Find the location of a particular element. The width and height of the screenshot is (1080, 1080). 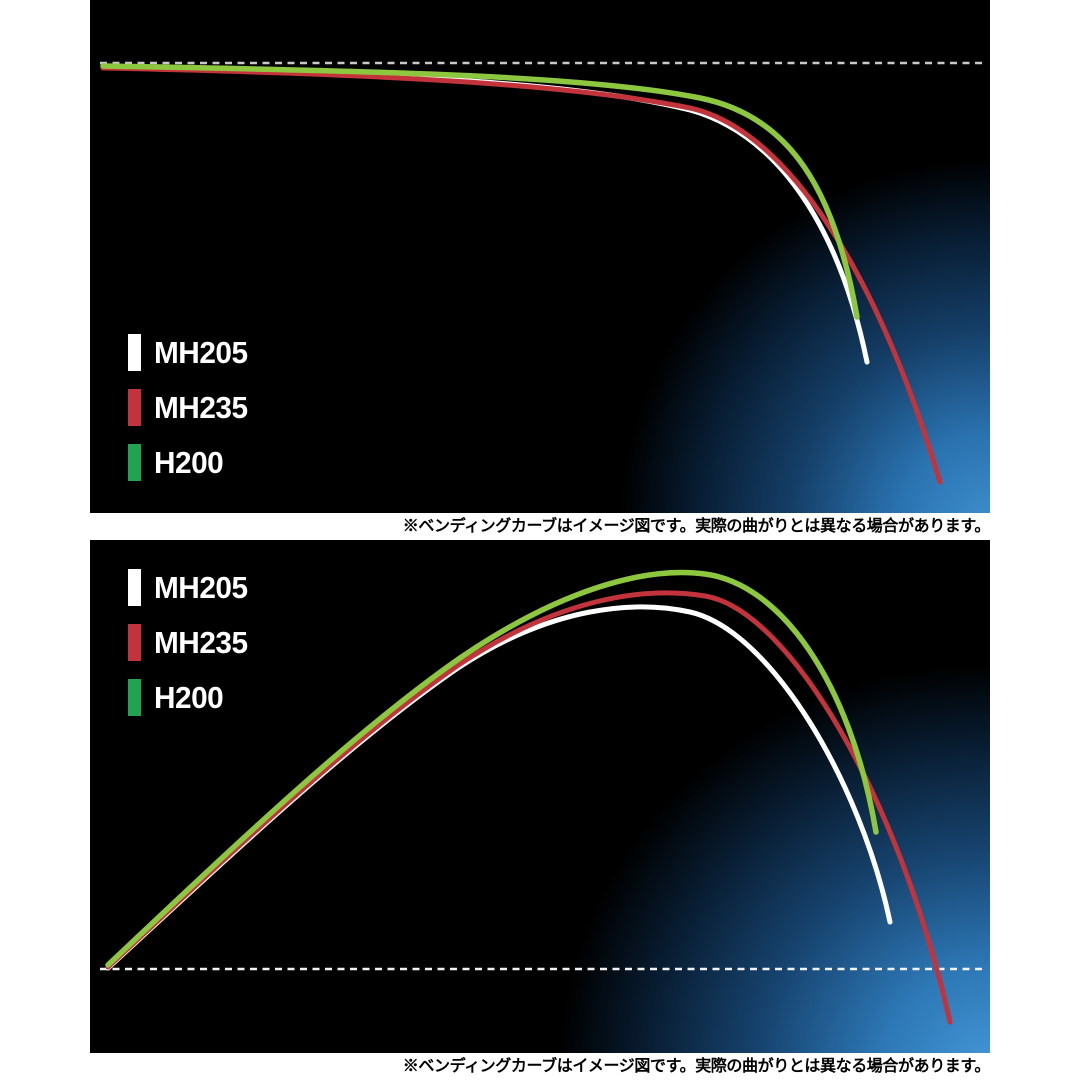

caption-bar-top: ※ベンディングカーブはイメージ図です。実際の曲がりとは異なる場合があります。 is located at coordinates (540, 526).